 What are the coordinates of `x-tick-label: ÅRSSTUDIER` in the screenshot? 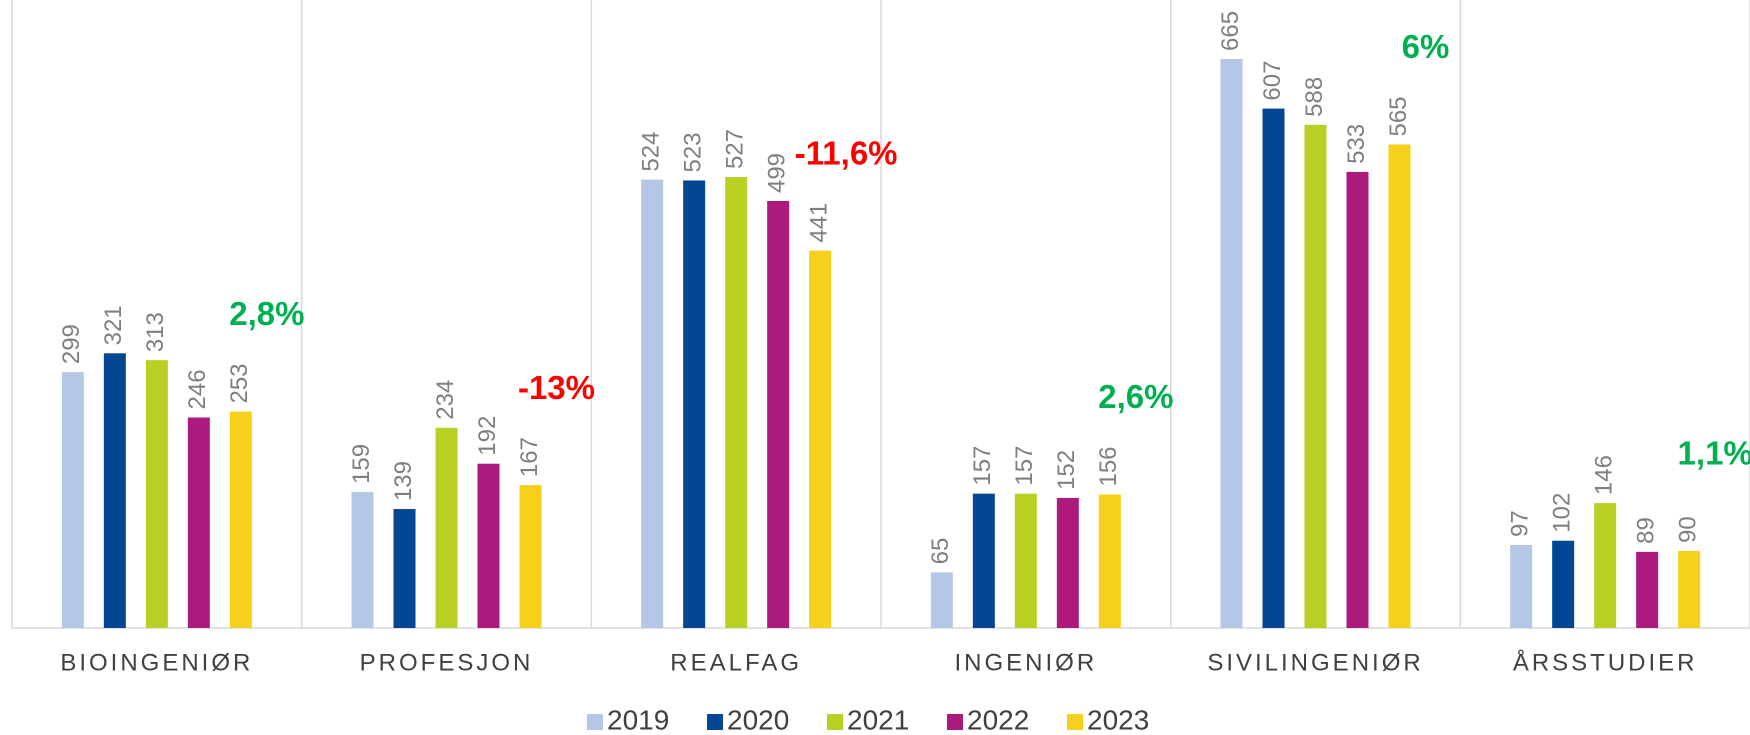 It's located at (1605, 662).